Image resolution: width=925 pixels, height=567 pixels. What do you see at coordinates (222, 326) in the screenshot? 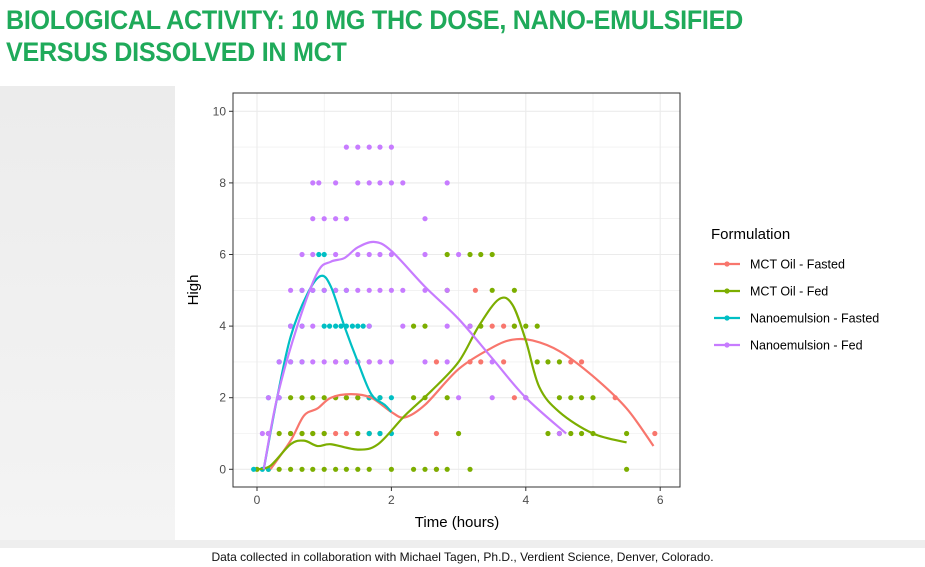
I see `y-tick-label: 4` at bounding box center [222, 326].